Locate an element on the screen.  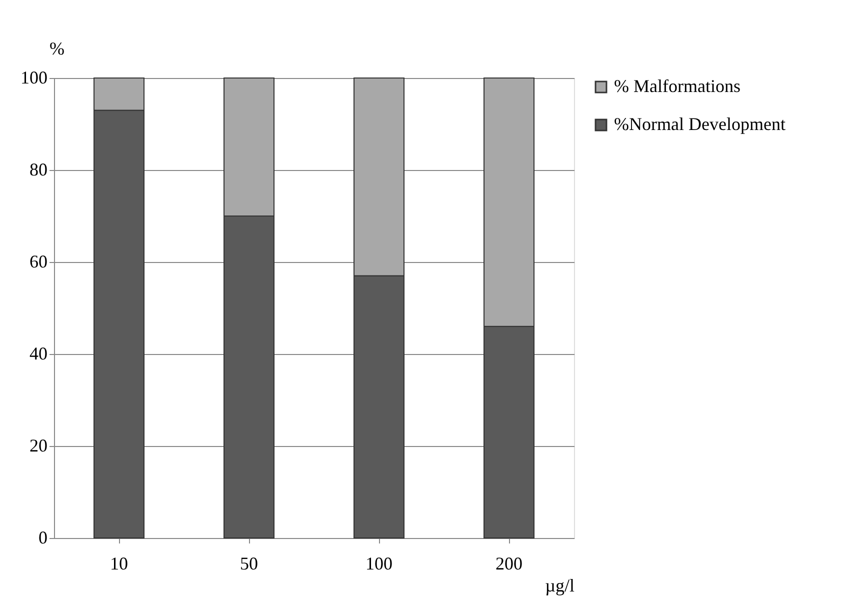
y-tick-label: 40 is located at coordinates (39, 354).